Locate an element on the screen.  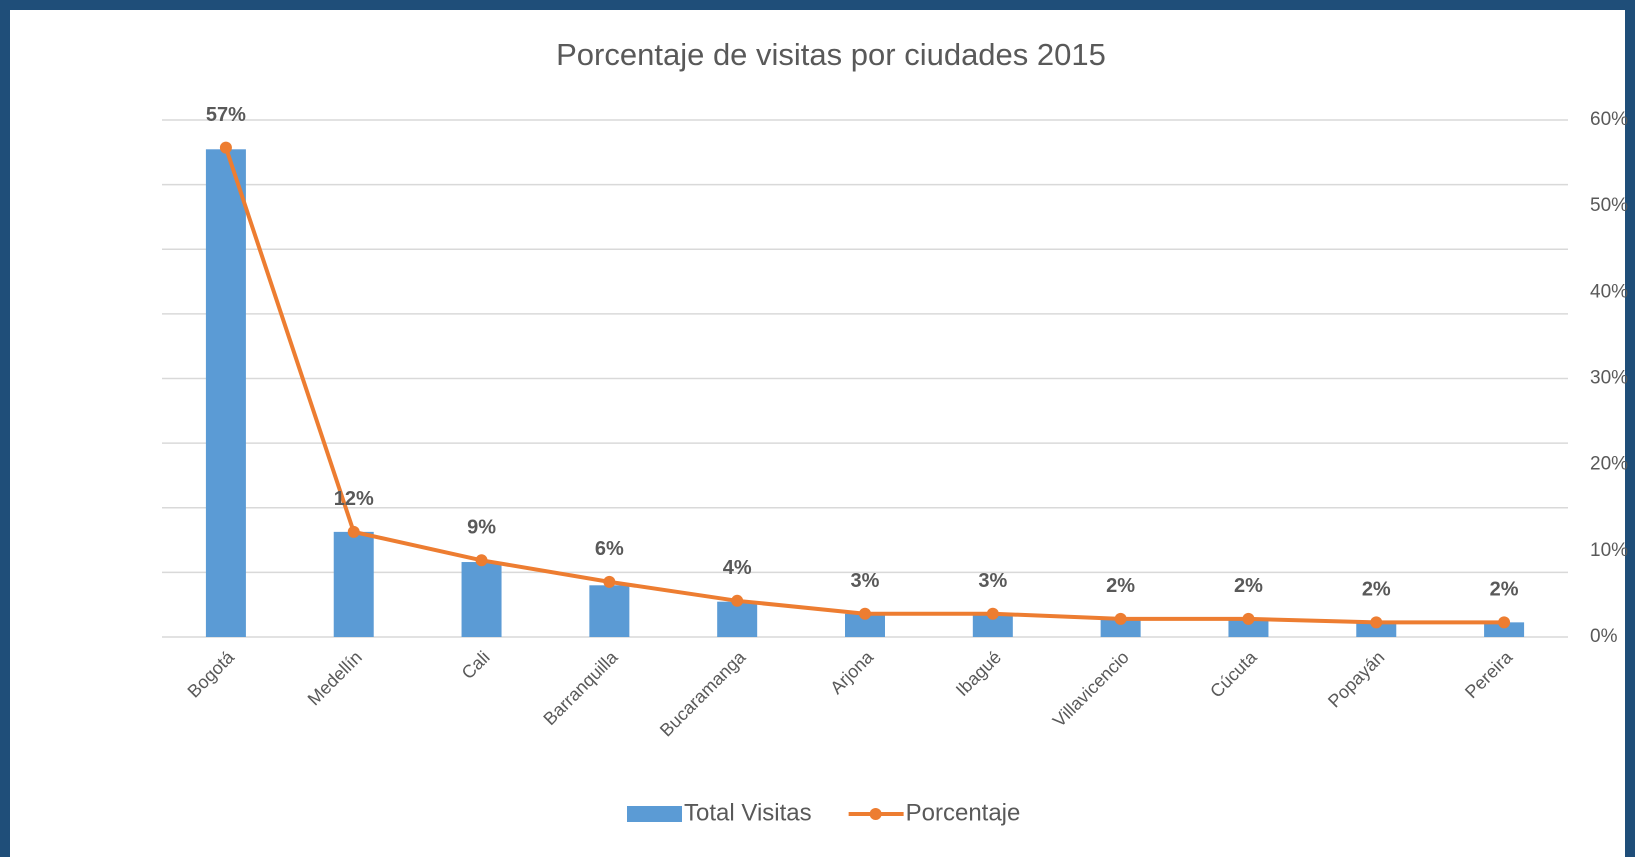
y2-tick-label: 40% is located at coordinates (1609, 291).